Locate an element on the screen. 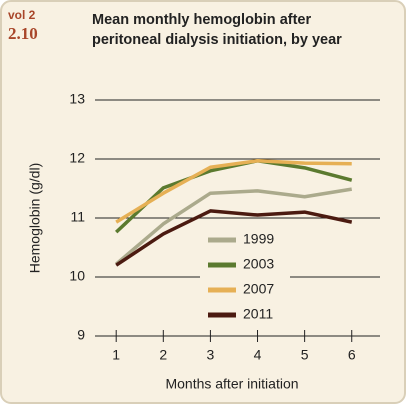  y-axis-label: Hemoglobin (g/dl) is located at coordinates (35, 218).